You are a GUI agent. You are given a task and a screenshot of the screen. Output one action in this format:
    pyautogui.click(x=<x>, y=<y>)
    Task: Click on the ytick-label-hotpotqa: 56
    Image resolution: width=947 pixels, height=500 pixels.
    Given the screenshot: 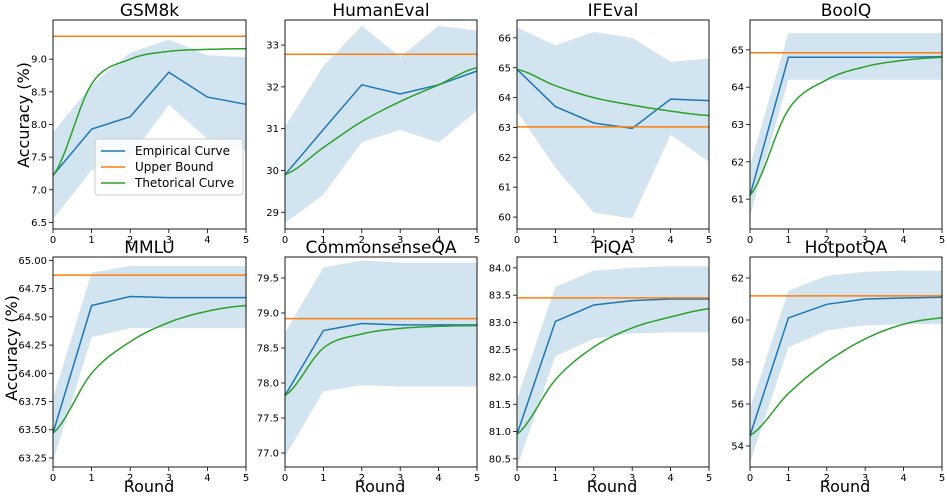 What is the action you would take?
    pyautogui.click(x=737, y=405)
    